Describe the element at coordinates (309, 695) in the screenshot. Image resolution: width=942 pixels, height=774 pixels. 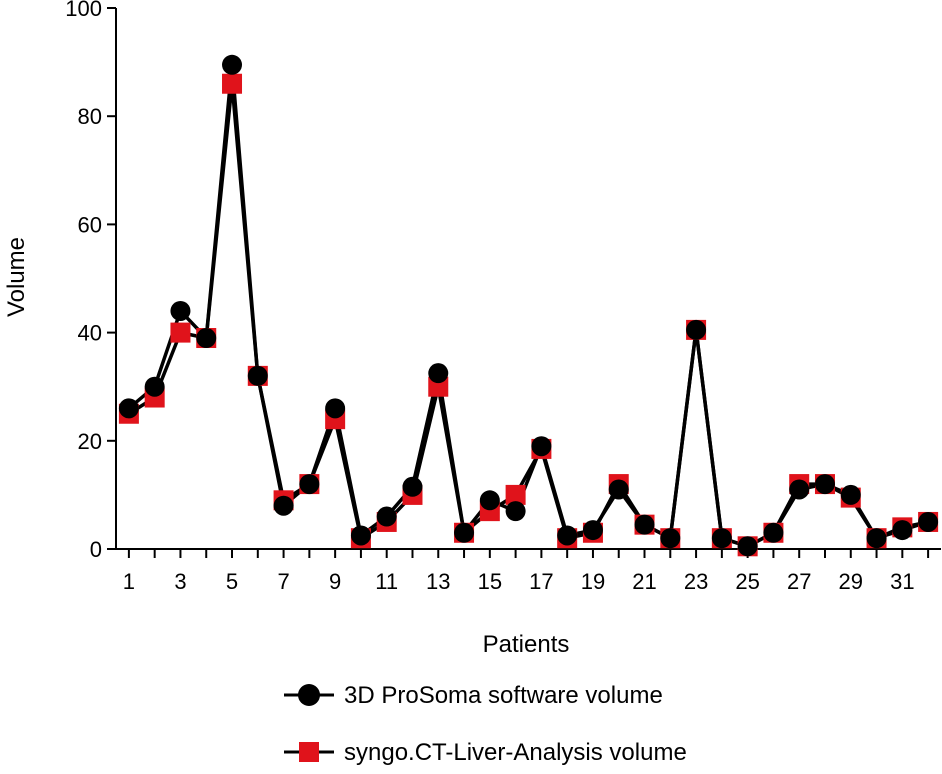
I see `legend-circle-marker` at that location.